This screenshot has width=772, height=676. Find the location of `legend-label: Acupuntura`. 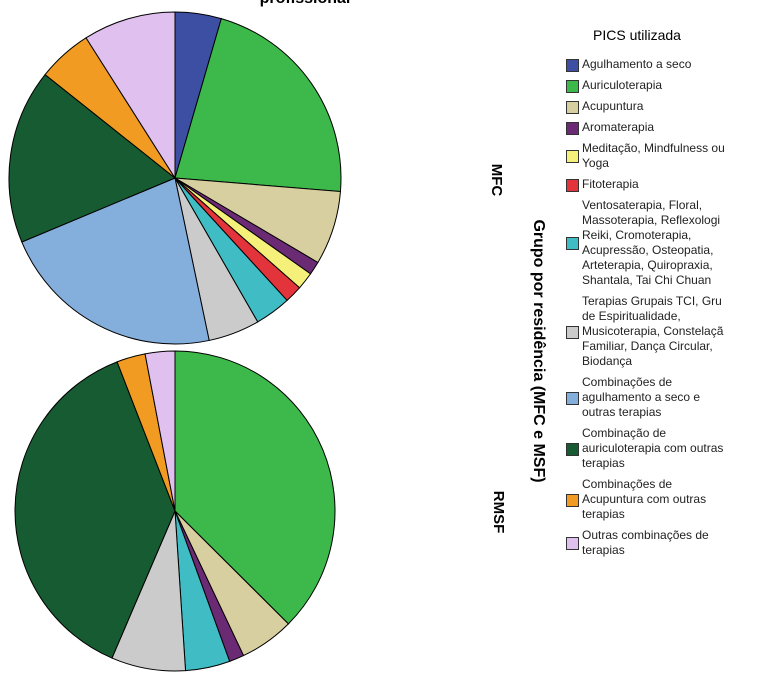

legend-label: Acupuntura is located at coordinates (613, 106).